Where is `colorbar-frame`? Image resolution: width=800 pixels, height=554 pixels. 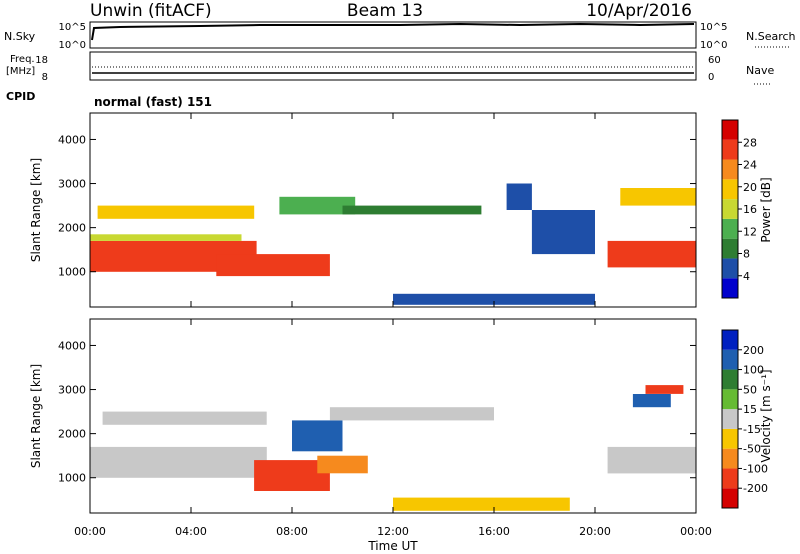
colorbar-frame is located at coordinates (730, 419).